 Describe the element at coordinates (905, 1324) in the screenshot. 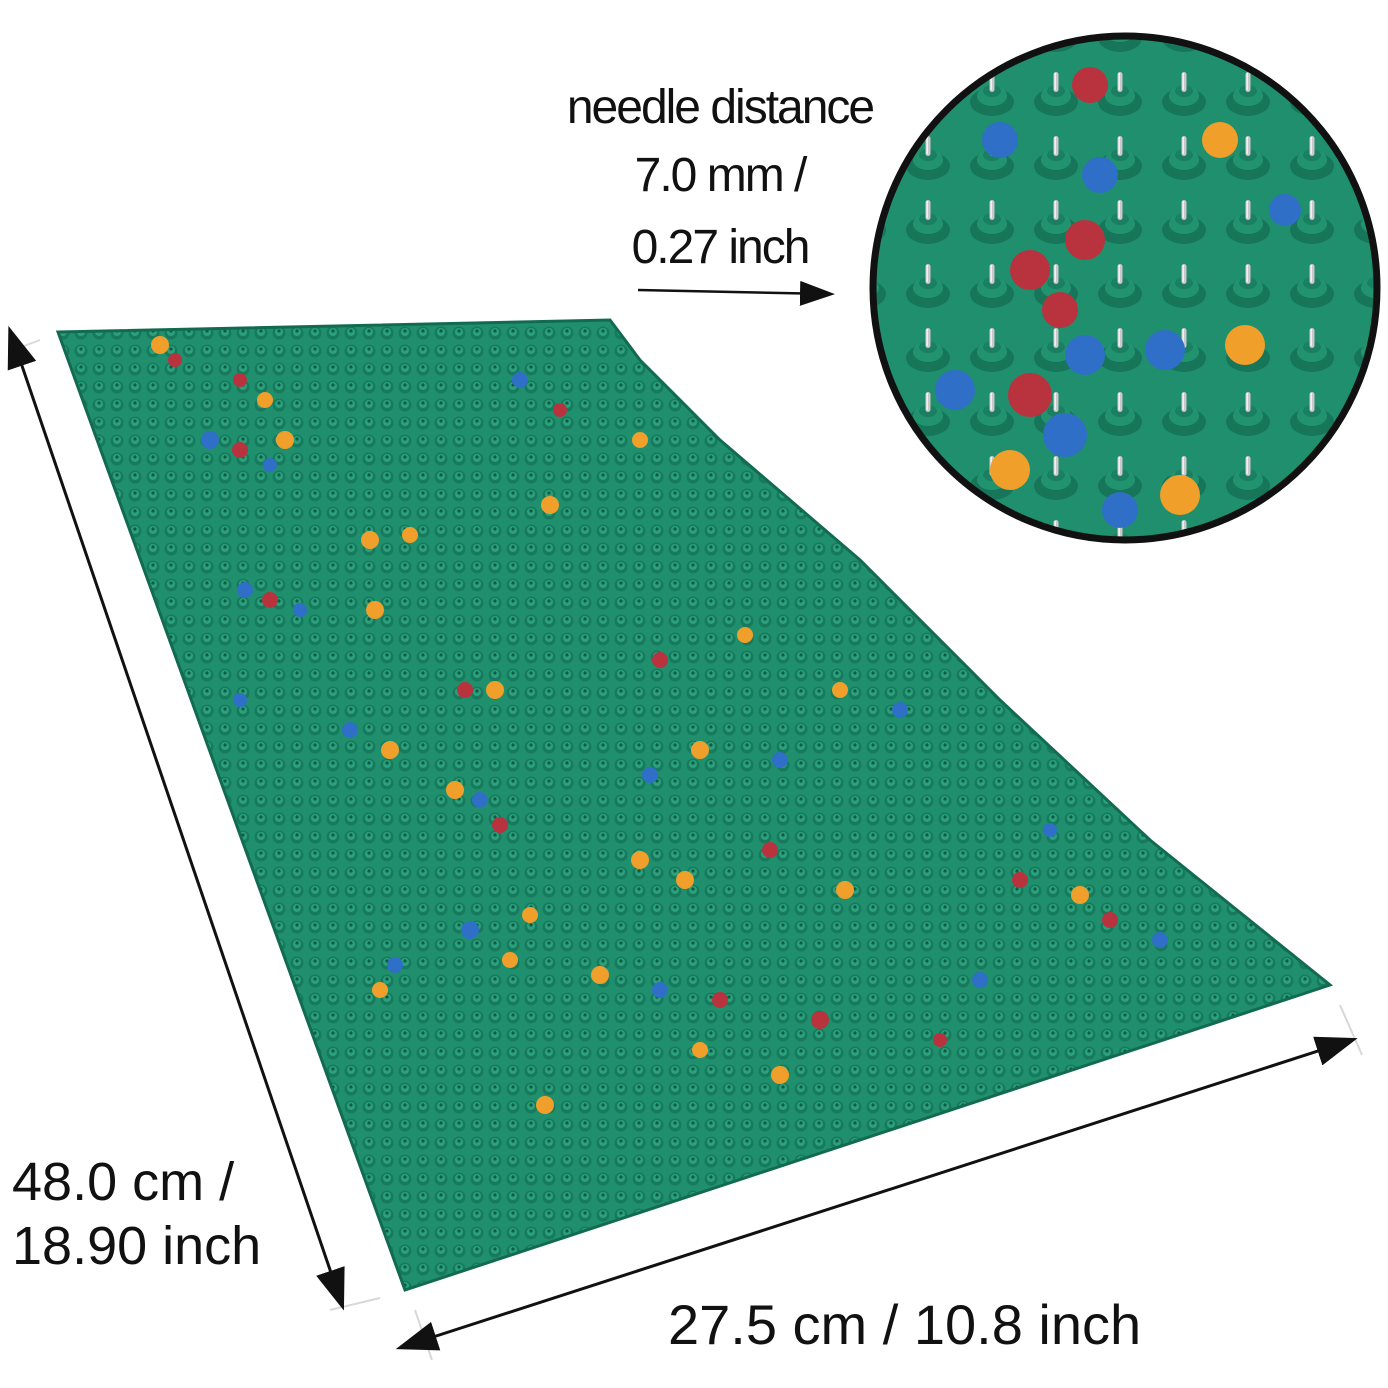

I see `width-label: 27.5 cm / 10.8 inch` at that location.